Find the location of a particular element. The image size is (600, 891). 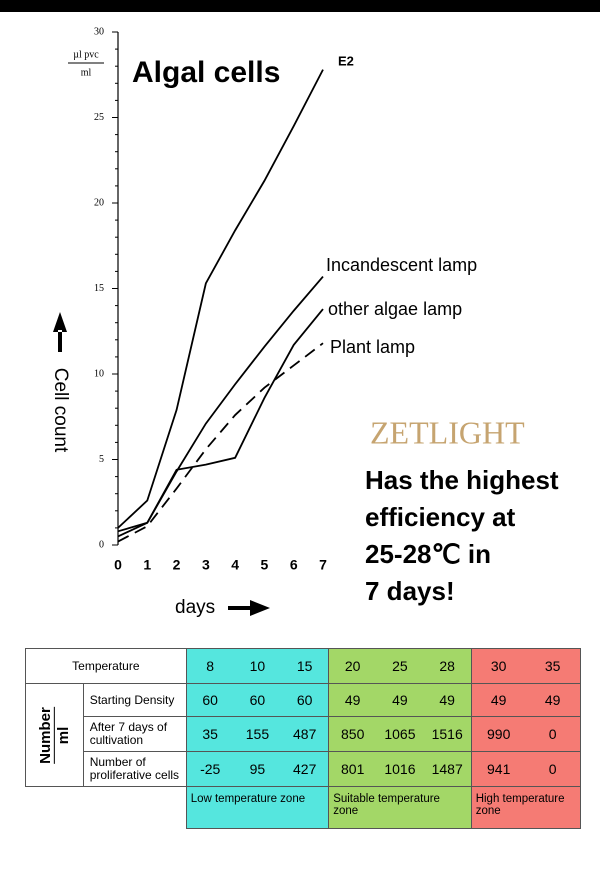

x-axis-label: days is located at coordinates (195, 607).